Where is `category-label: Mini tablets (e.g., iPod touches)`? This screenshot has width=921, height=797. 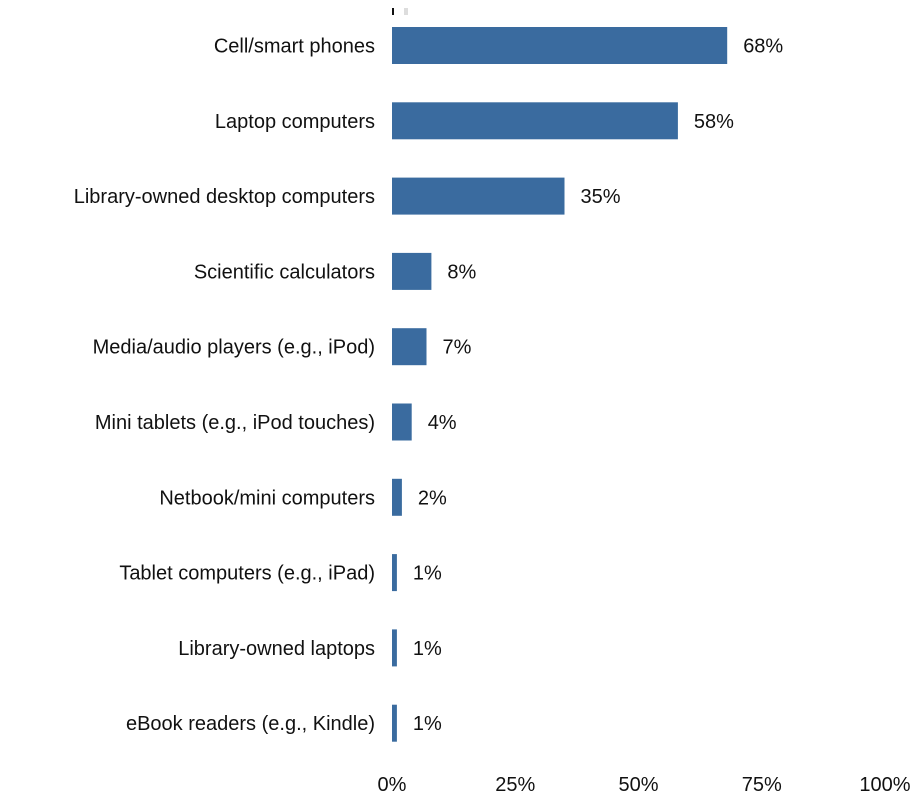
category-label: Mini tablets (e.g., iPod touches) is located at coordinates (235, 423).